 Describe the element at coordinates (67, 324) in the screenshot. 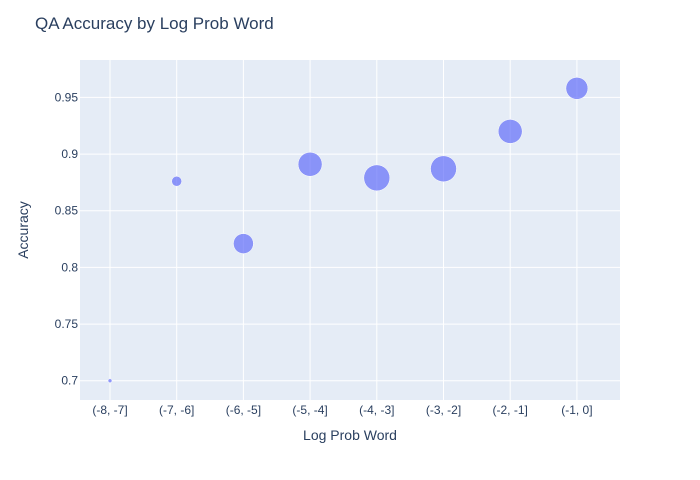

I see `y-tick-label: 0.75` at that location.